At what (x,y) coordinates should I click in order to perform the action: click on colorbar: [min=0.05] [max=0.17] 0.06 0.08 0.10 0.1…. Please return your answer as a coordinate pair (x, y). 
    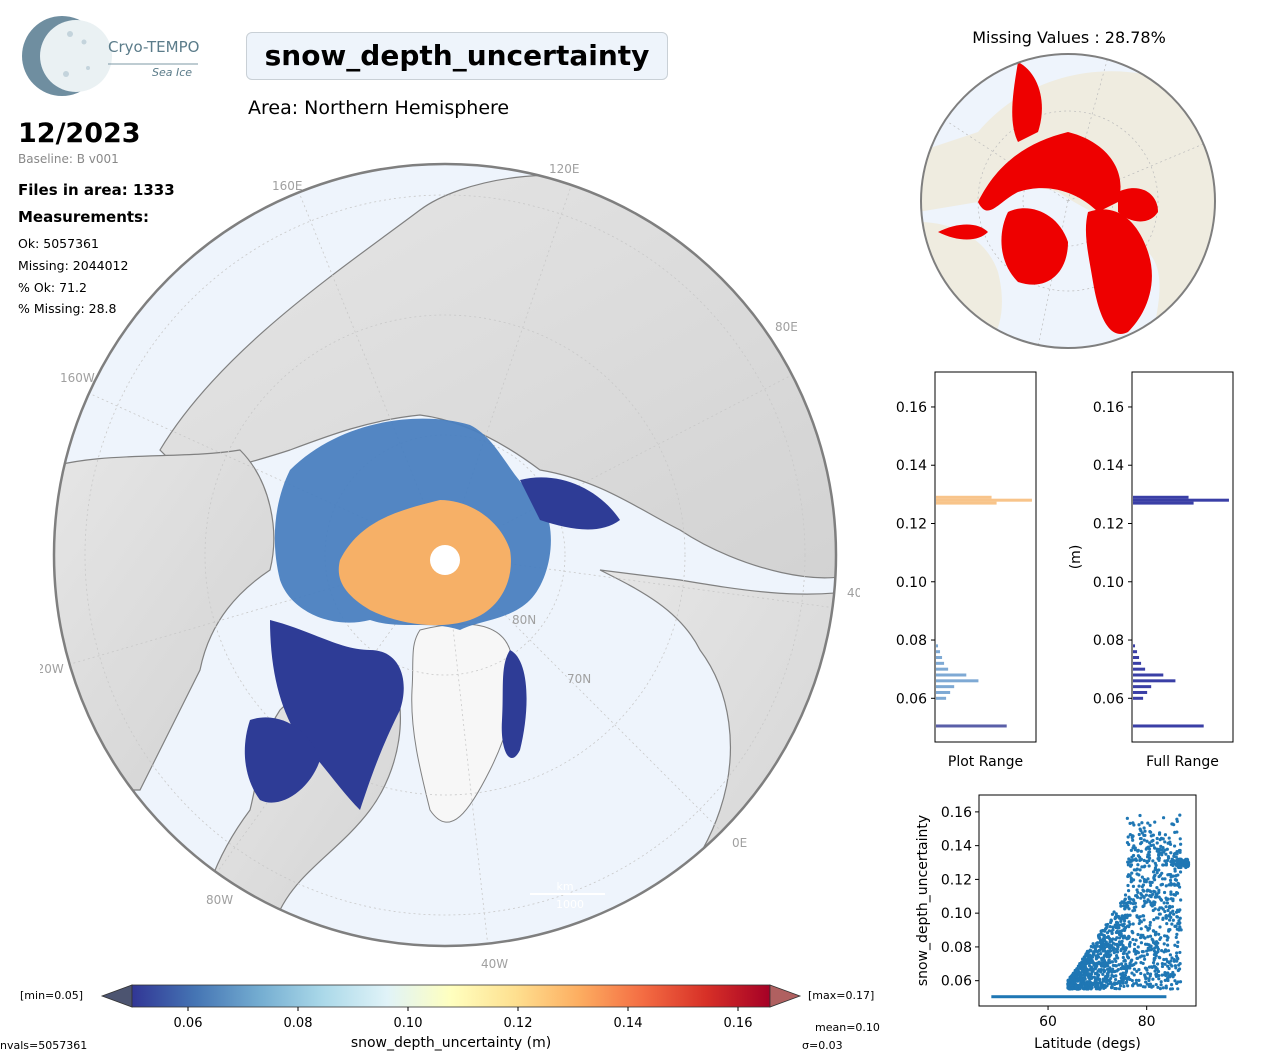
    Looking at the image, I should click on (440, 1018).